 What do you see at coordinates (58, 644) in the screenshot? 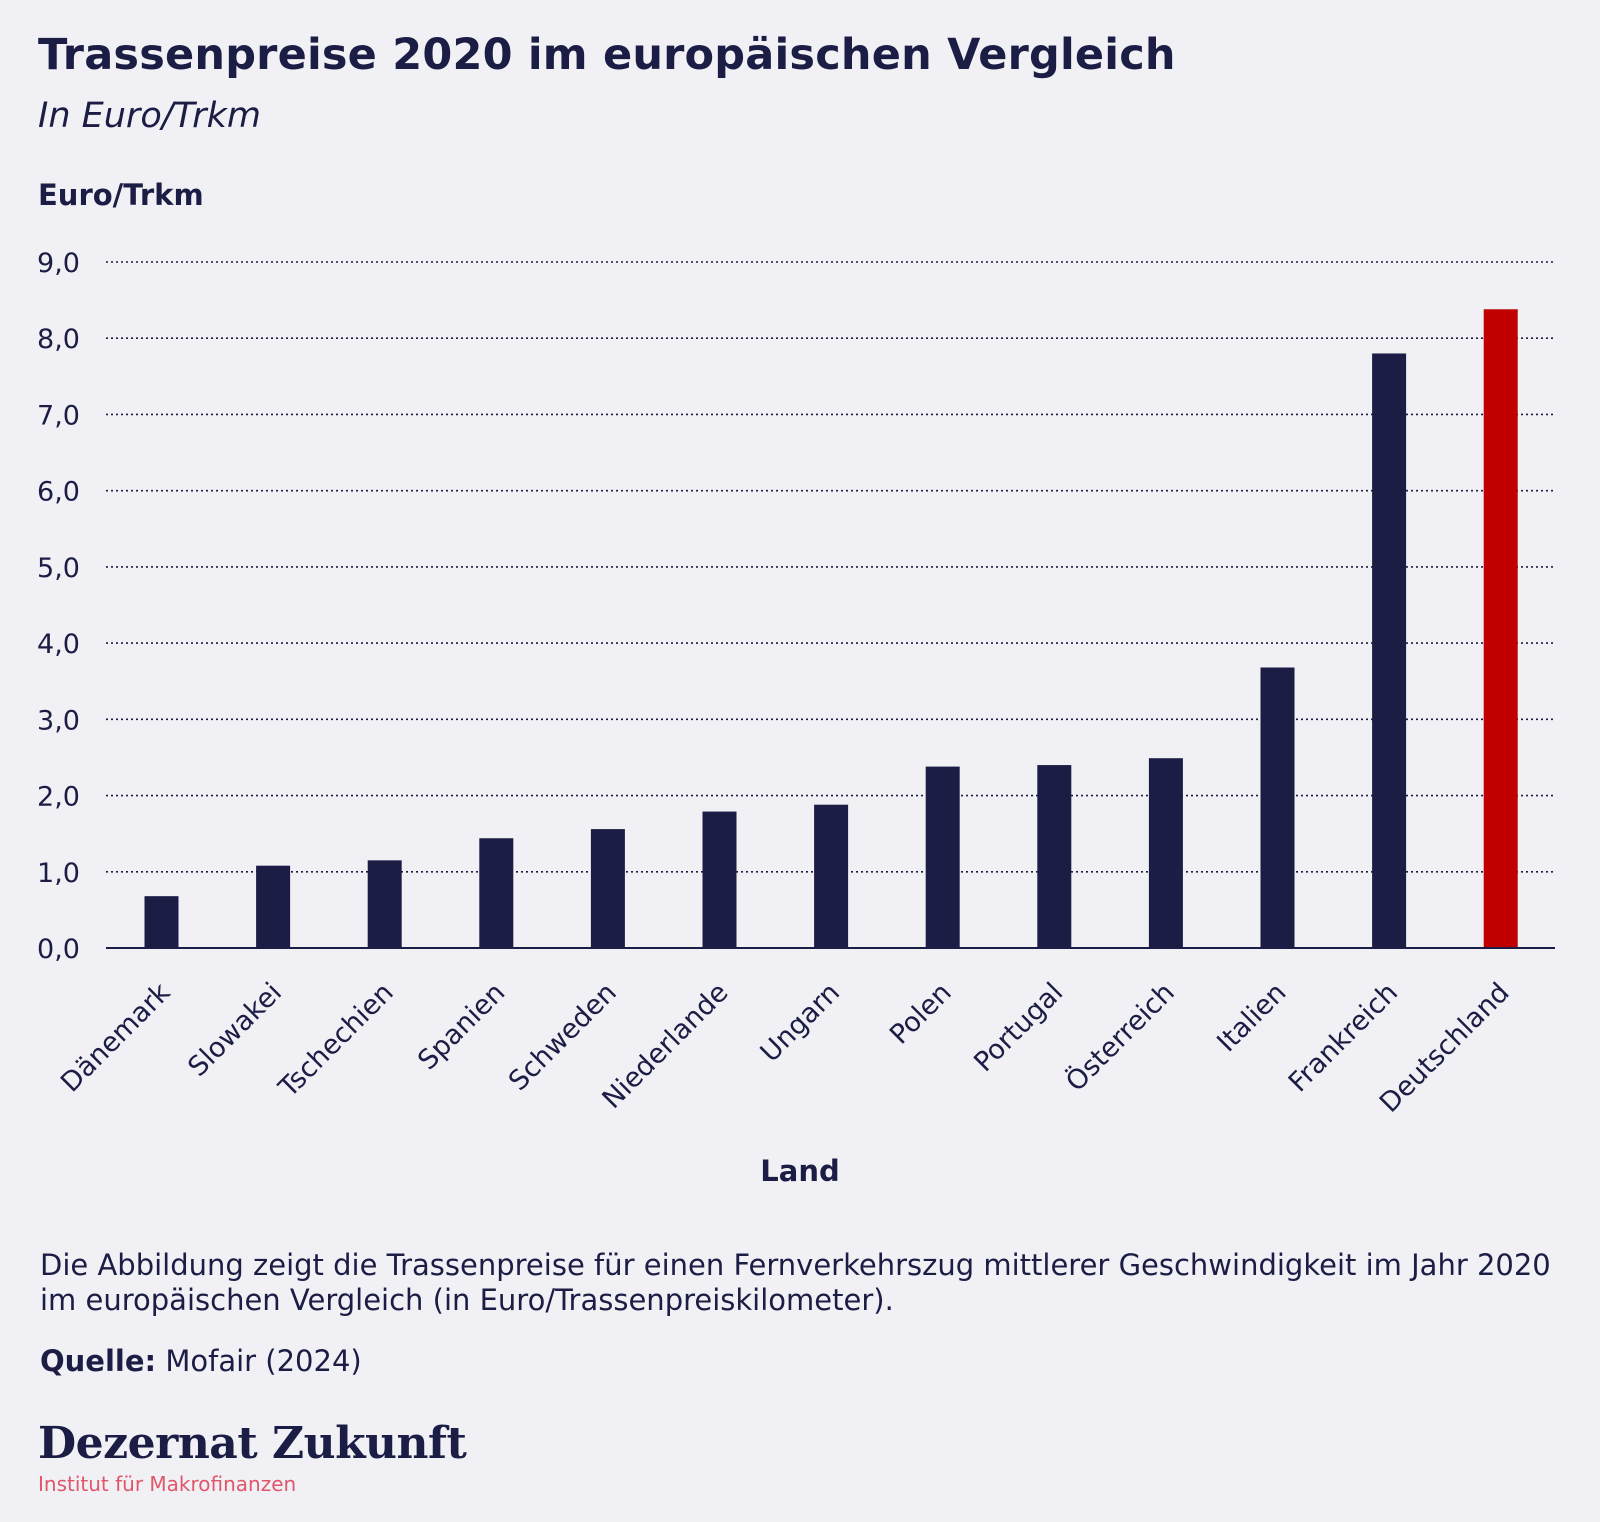
I see `y-tick-label: 4,0` at bounding box center [58, 644].